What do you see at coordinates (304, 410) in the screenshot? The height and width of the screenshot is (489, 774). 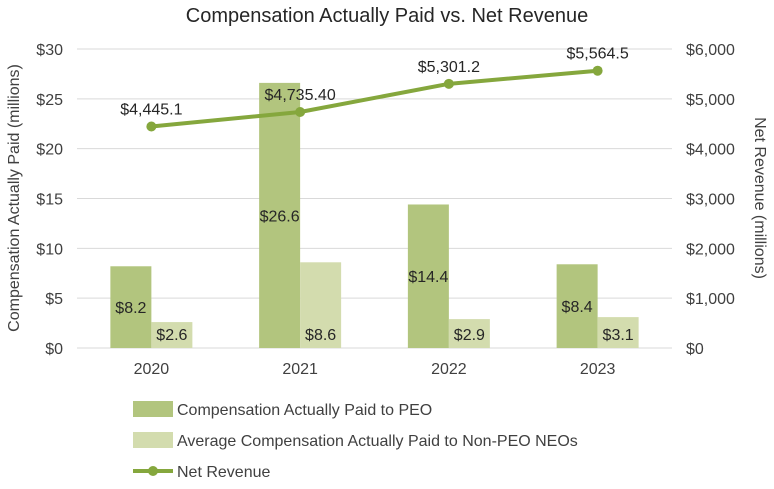 I see `legend-label: Compensation Actually Paid to PEO` at bounding box center [304, 410].